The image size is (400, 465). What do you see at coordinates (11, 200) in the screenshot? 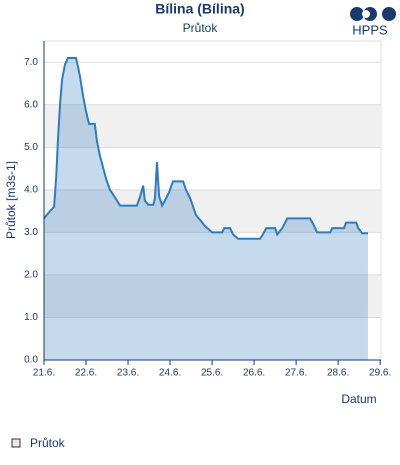
I see `y-axis-title: Průtok [m3s-1]` at bounding box center [11, 200].